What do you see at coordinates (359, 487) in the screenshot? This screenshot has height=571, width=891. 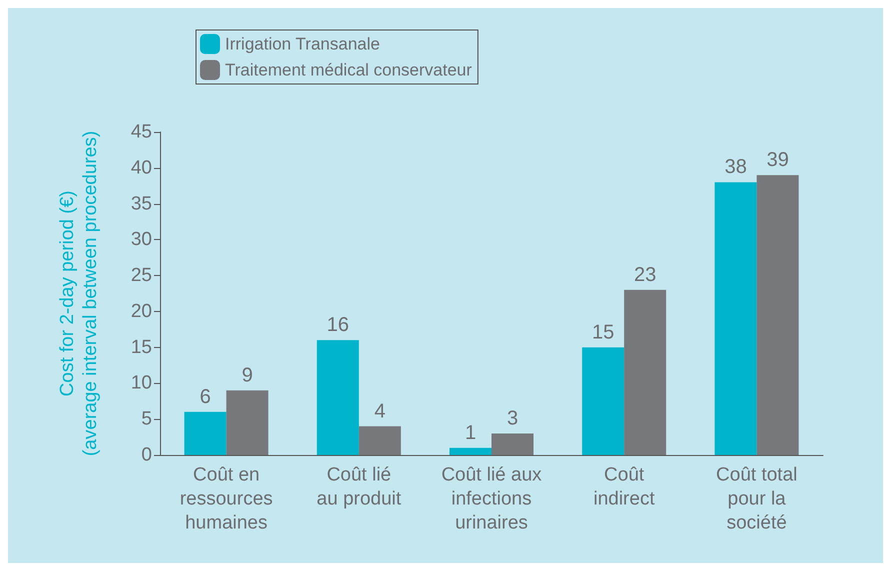 I see `x-tick-label: Coût lié au produit` at bounding box center [359, 487].